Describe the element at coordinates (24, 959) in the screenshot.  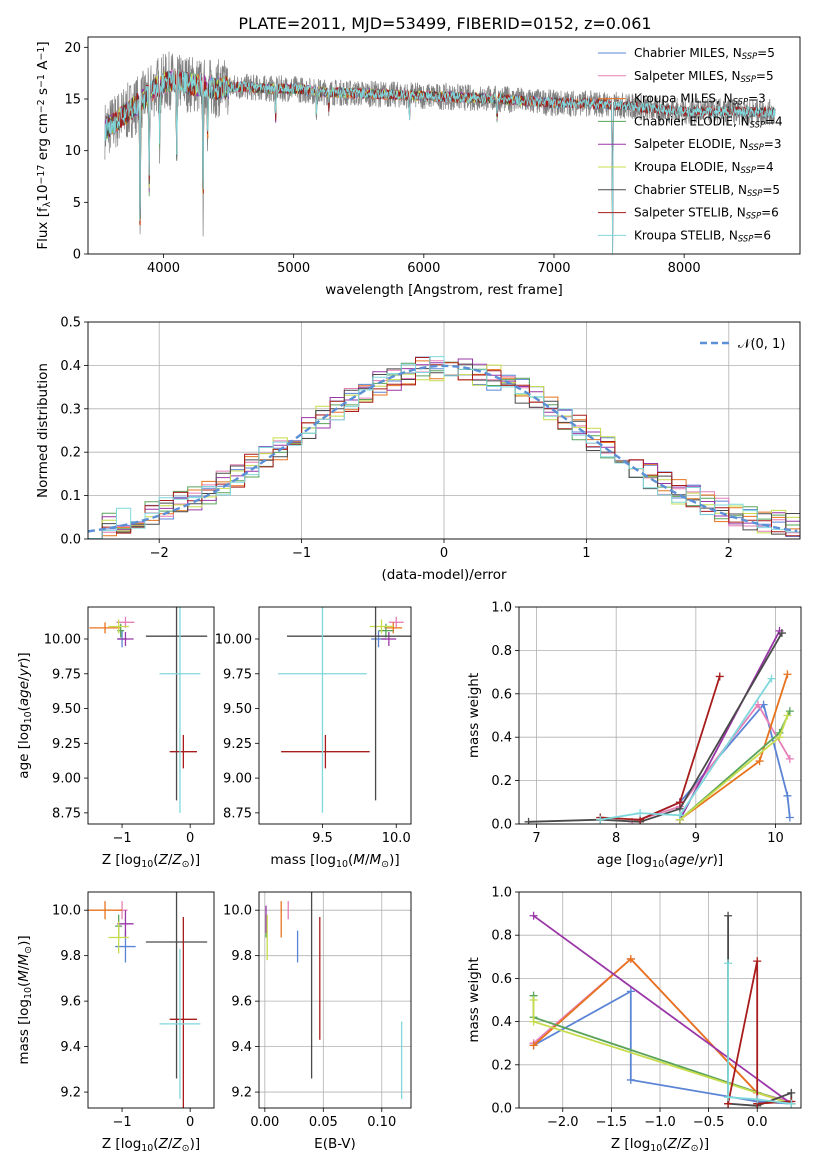
I see `y-axis-label-part: M` at that location.